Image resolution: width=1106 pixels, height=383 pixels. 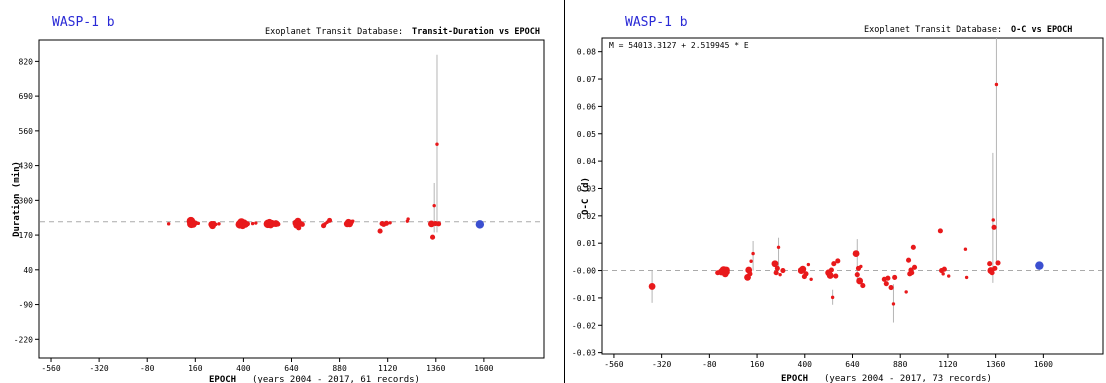 I want to click on predicted-point, so click(x=480, y=224).